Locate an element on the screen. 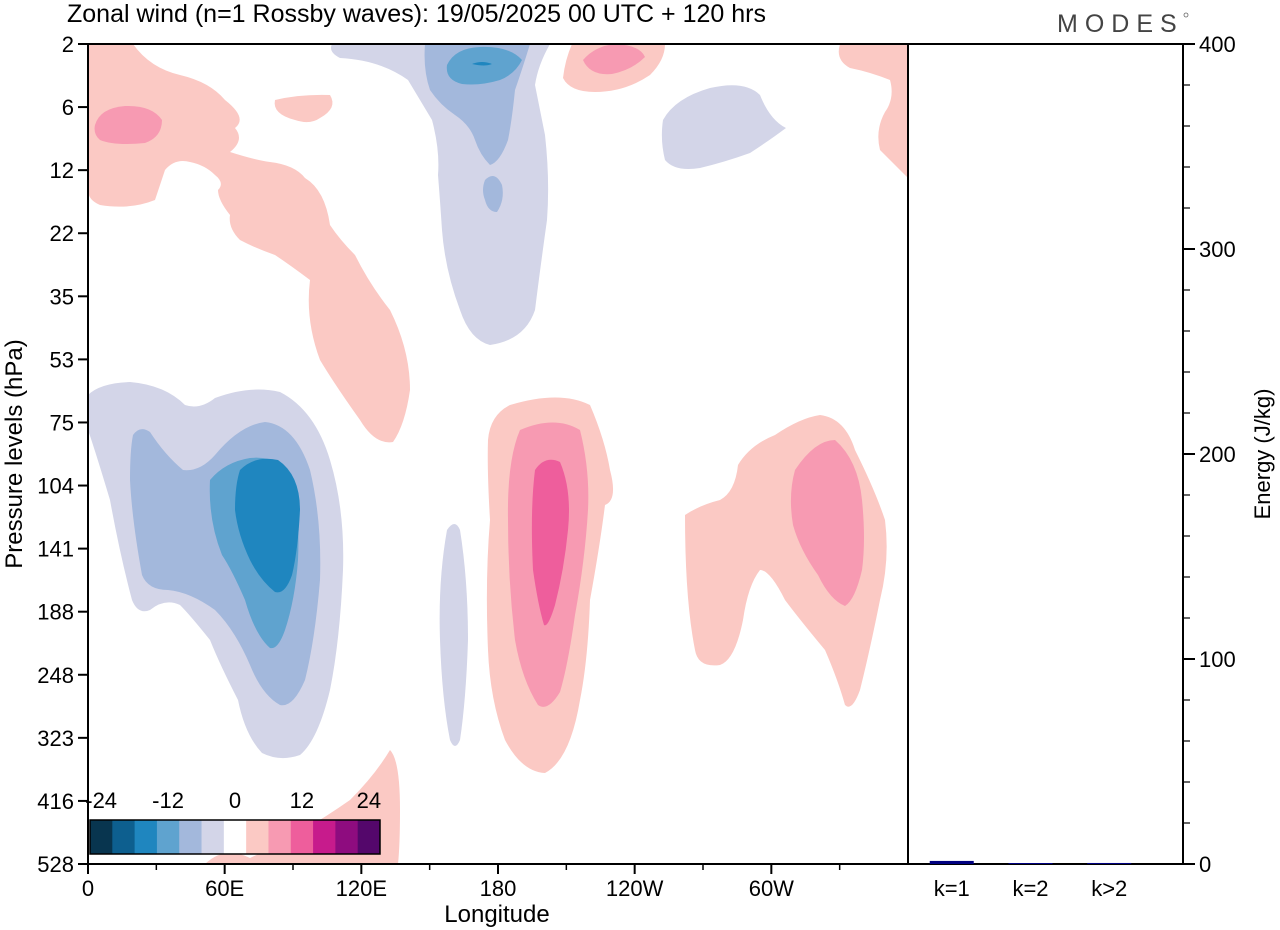 This screenshot has width=1280, height=930. energy-bars is located at coordinates (1030, 862).